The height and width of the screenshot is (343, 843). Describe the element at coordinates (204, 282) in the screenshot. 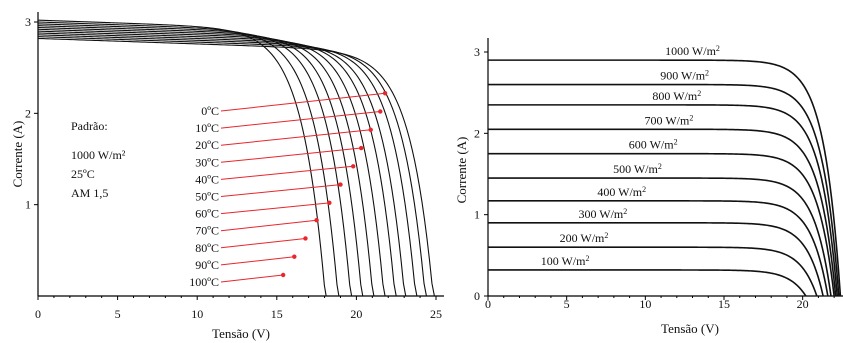

I see `temperature-label: 100ºC` at that location.